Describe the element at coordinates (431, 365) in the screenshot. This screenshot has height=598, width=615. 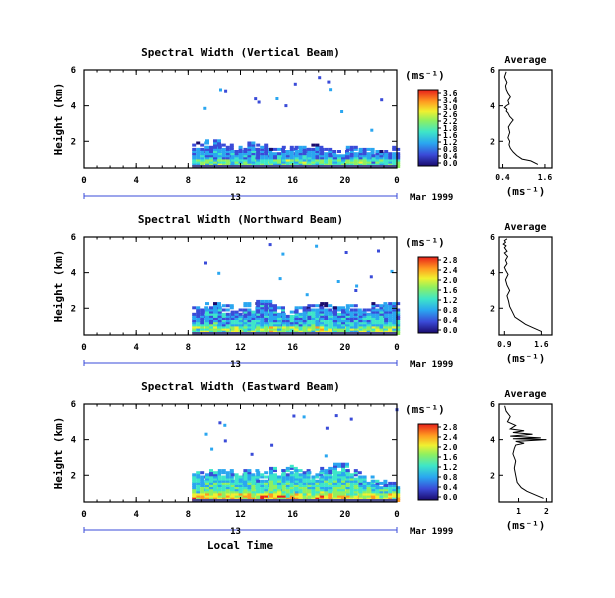
I see `date-label: Mar 1999` at that location.